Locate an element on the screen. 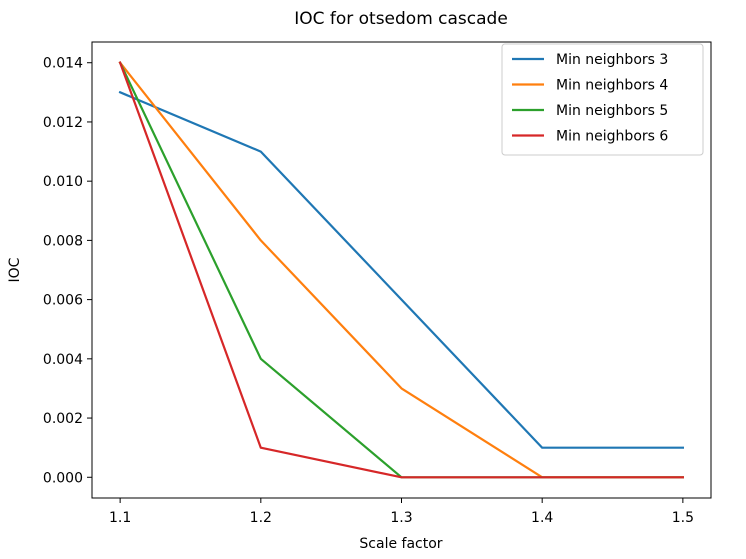  y-axis-label: IOC is located at coordinates (15, 269).